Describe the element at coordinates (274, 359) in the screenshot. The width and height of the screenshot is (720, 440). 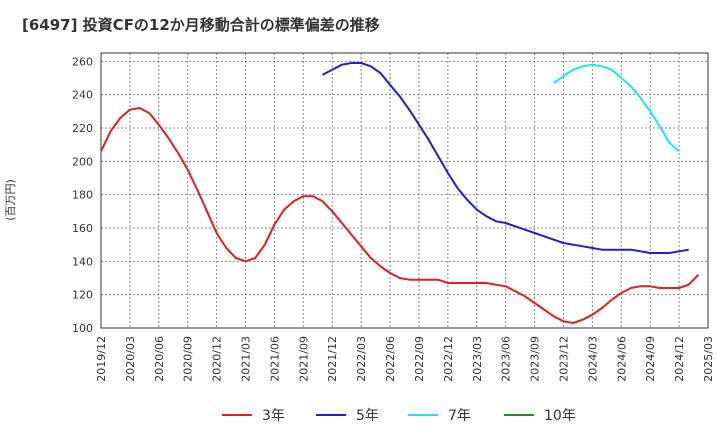
I see `x-tick-label: 2021/06` at that location.